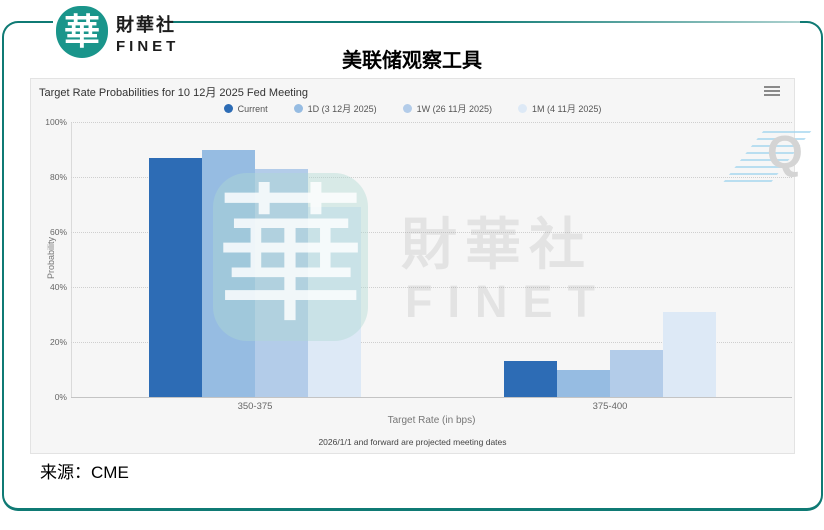 The width and height of the screenshot is (824, 530). What do you see at coordinates (84, 472) in the screenshot?
I see `source-text: 来源：CME` at bounding box center [84, 472].